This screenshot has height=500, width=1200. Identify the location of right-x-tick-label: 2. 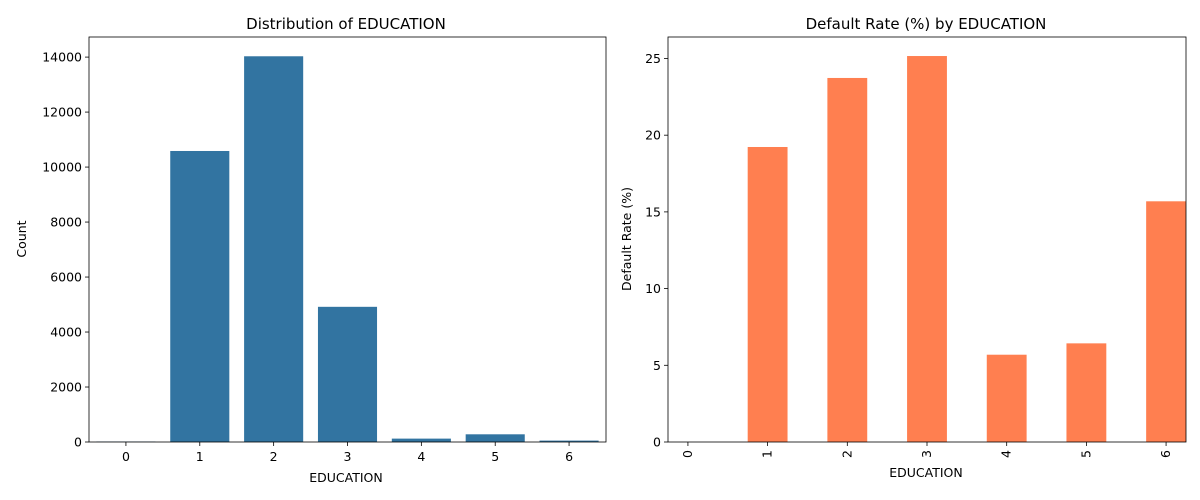
(846, 454).